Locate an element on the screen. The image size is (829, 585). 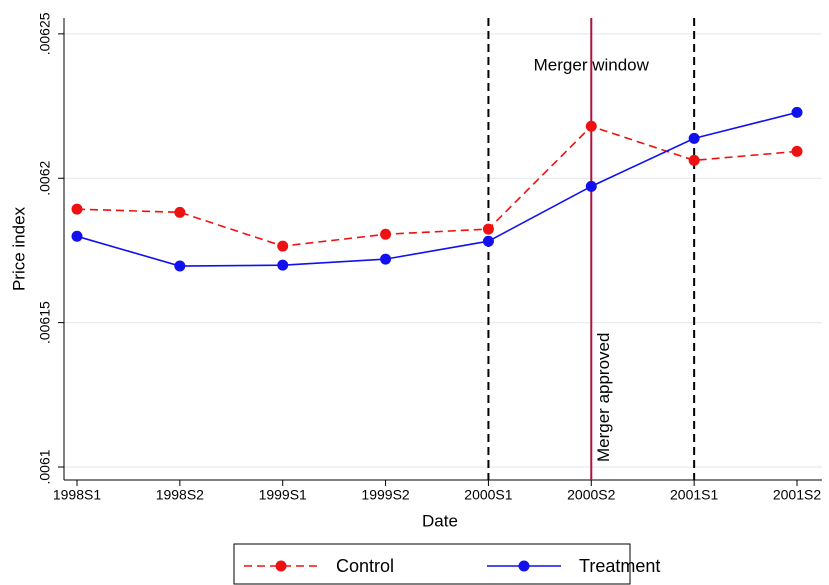
annotation: Merger window is located at coordinates (592, 64).